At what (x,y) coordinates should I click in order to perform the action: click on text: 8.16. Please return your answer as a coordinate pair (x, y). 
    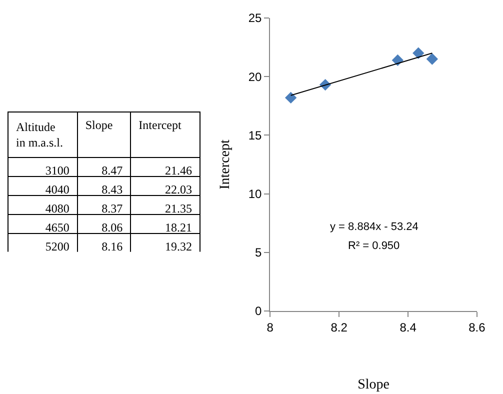
    Looking at the image, I should click on (112, 246).